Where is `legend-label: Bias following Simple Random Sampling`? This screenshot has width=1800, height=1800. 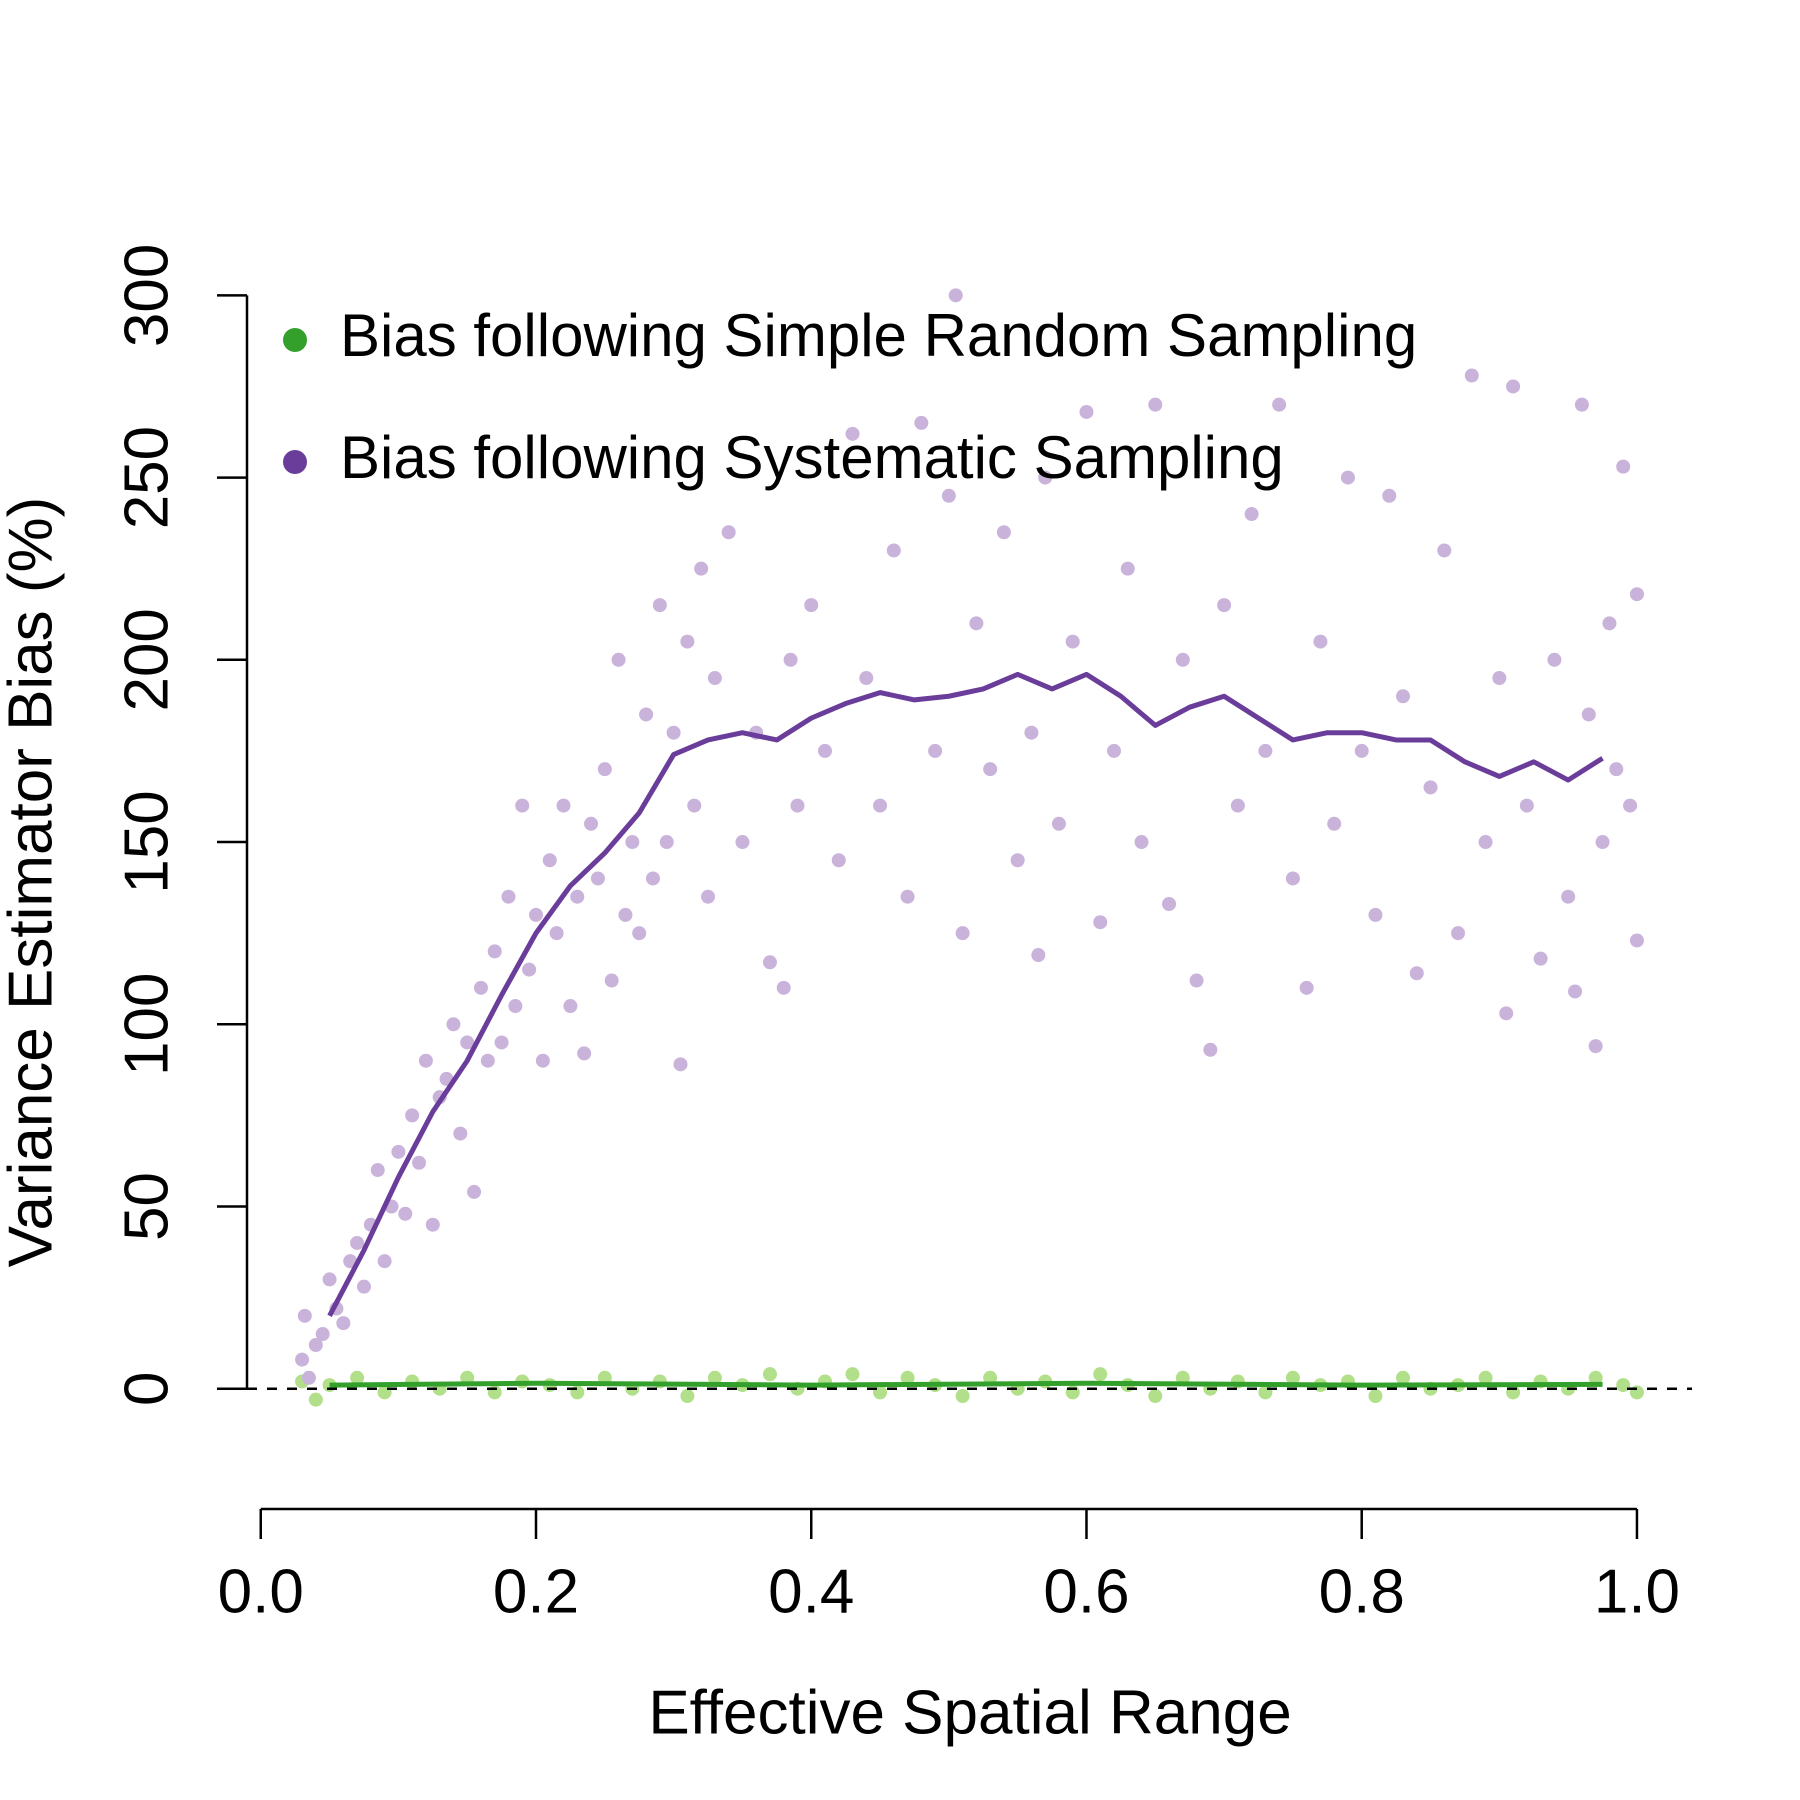
legend-label: Bias following Simple Random Sampling is located at coordinates (878, 335).